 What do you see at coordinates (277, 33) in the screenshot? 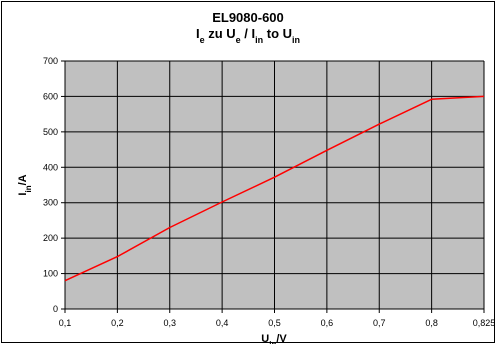
I see `chart-subtitle-part: to U` at bounding box center [277, 33].